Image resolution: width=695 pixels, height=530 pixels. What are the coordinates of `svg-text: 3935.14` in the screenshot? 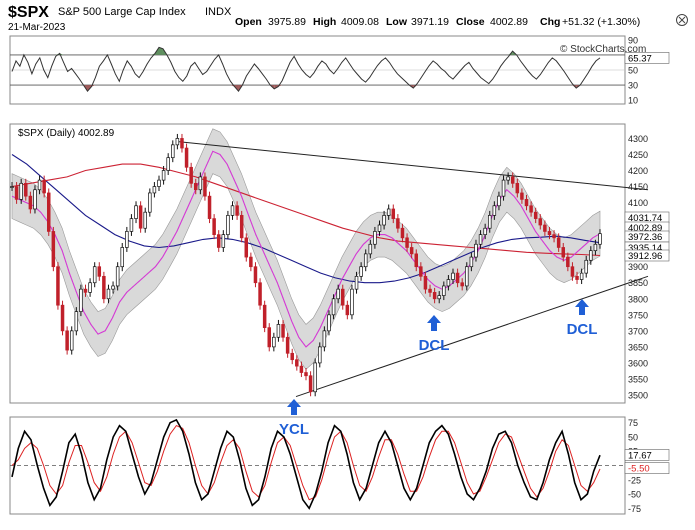 It's located at (645, 248).